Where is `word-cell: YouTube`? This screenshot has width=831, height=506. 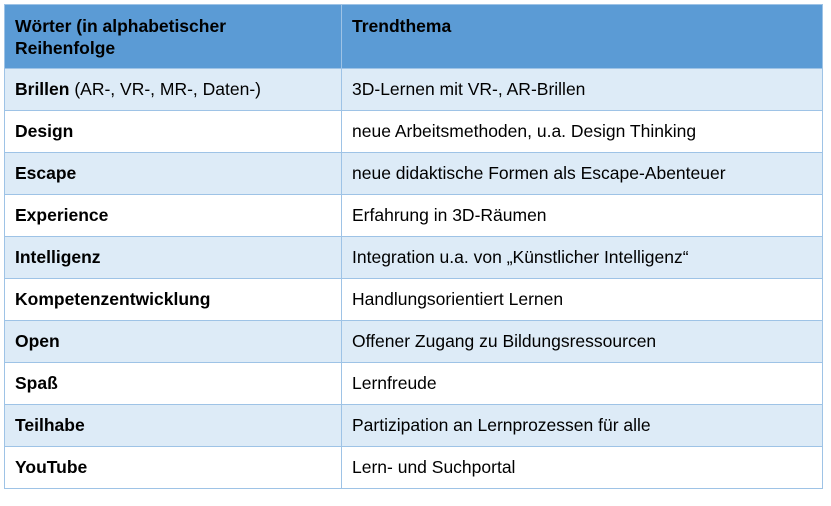
word-cell: YouTube is located at coordinates (173, 467).